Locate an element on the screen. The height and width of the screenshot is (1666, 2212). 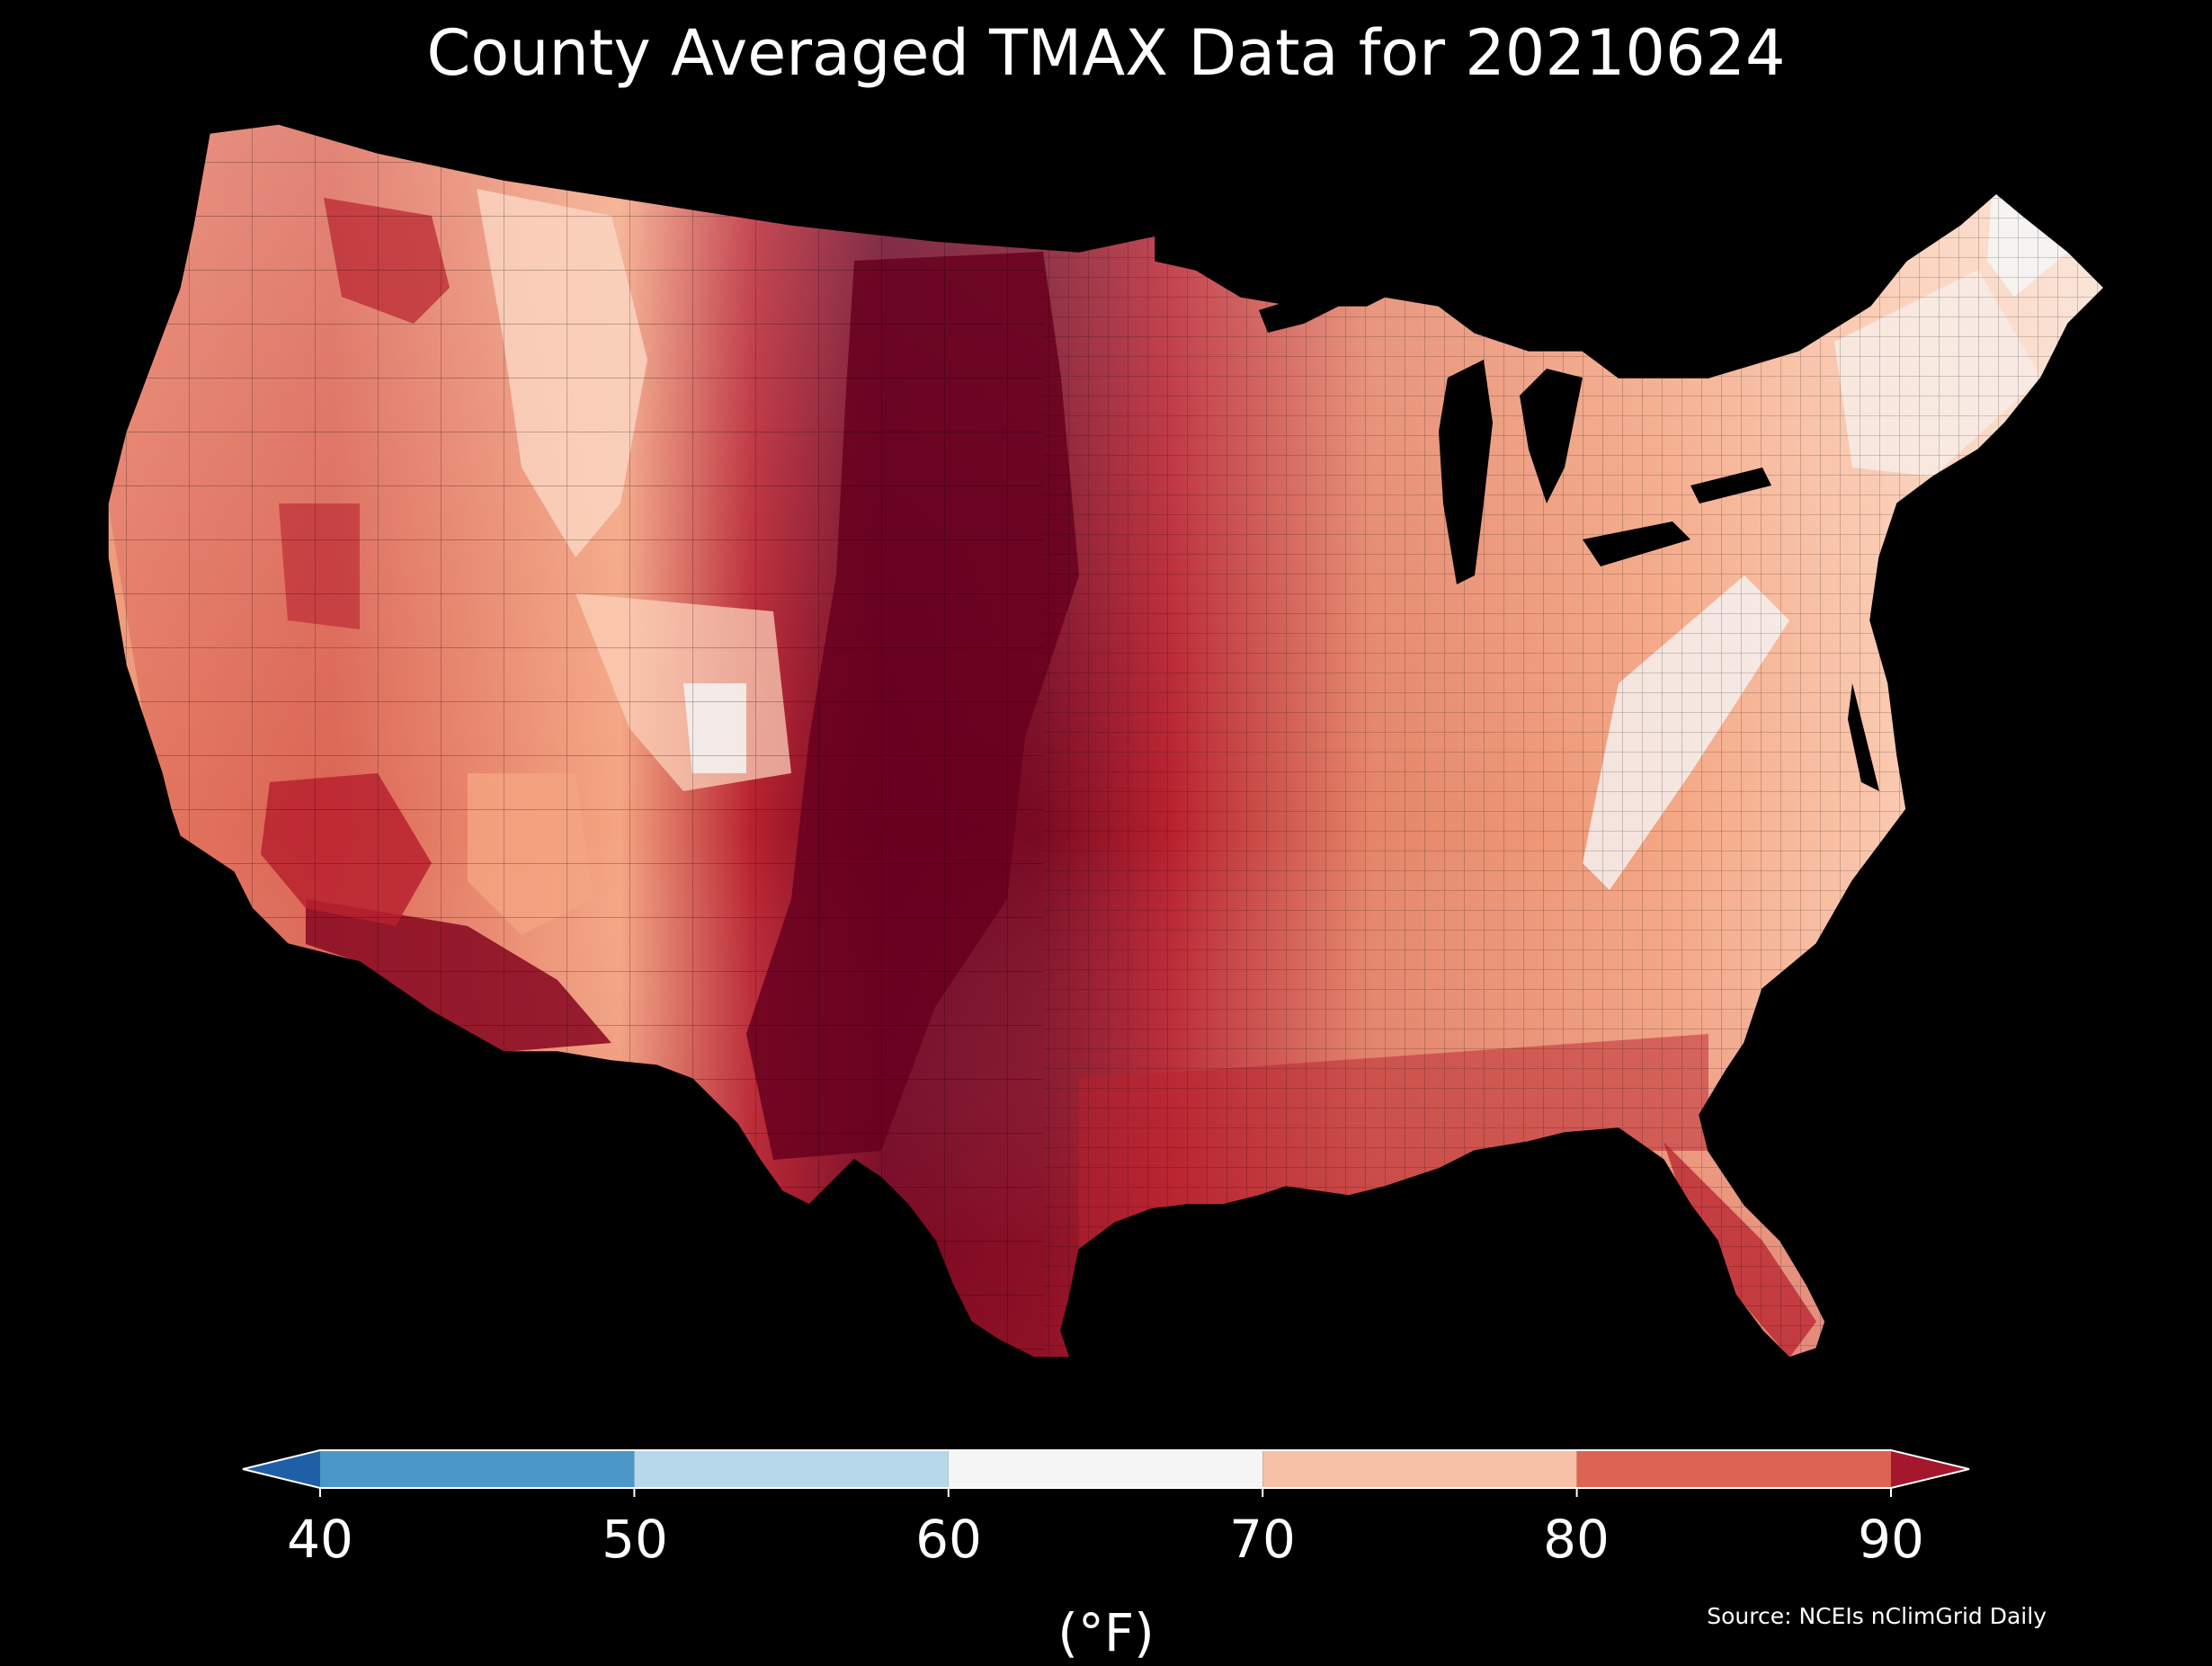
colorbar-tick-90: 90 is located at coordinates (1891, 1540).